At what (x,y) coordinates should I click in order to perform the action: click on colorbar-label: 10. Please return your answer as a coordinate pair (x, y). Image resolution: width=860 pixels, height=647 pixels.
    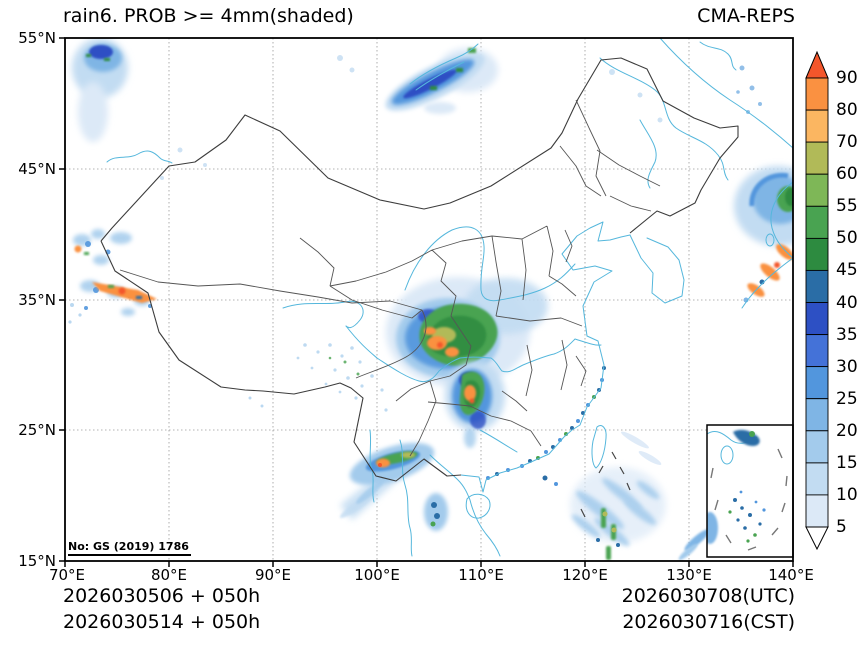
    Looking at the image, I should click on (847, 495).